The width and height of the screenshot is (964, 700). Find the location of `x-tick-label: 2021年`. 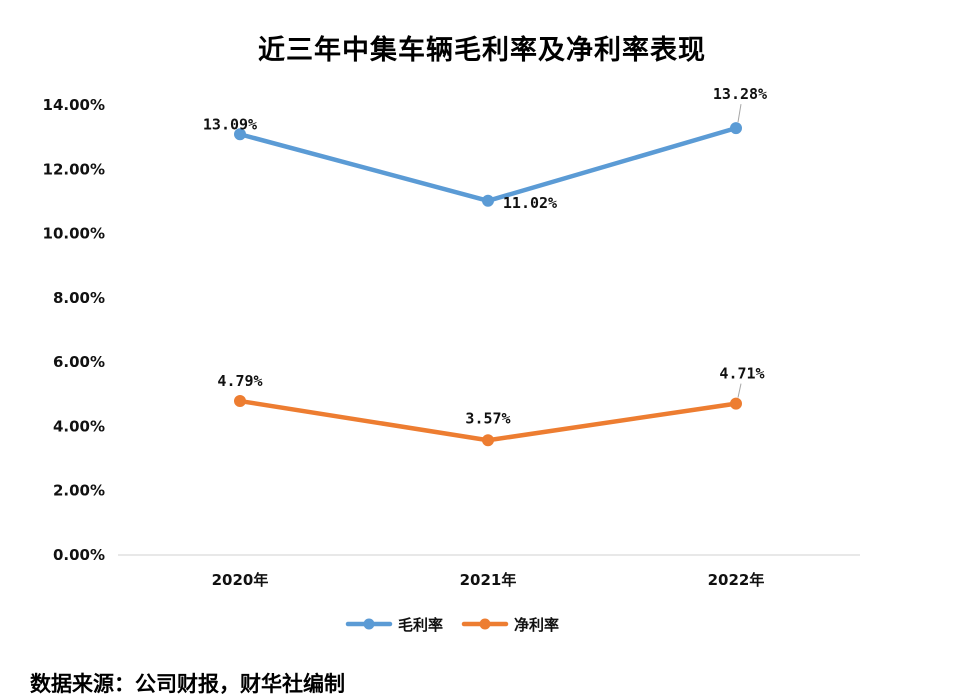

x-tick-label: 2021年 is located at coordinates (488, 580).